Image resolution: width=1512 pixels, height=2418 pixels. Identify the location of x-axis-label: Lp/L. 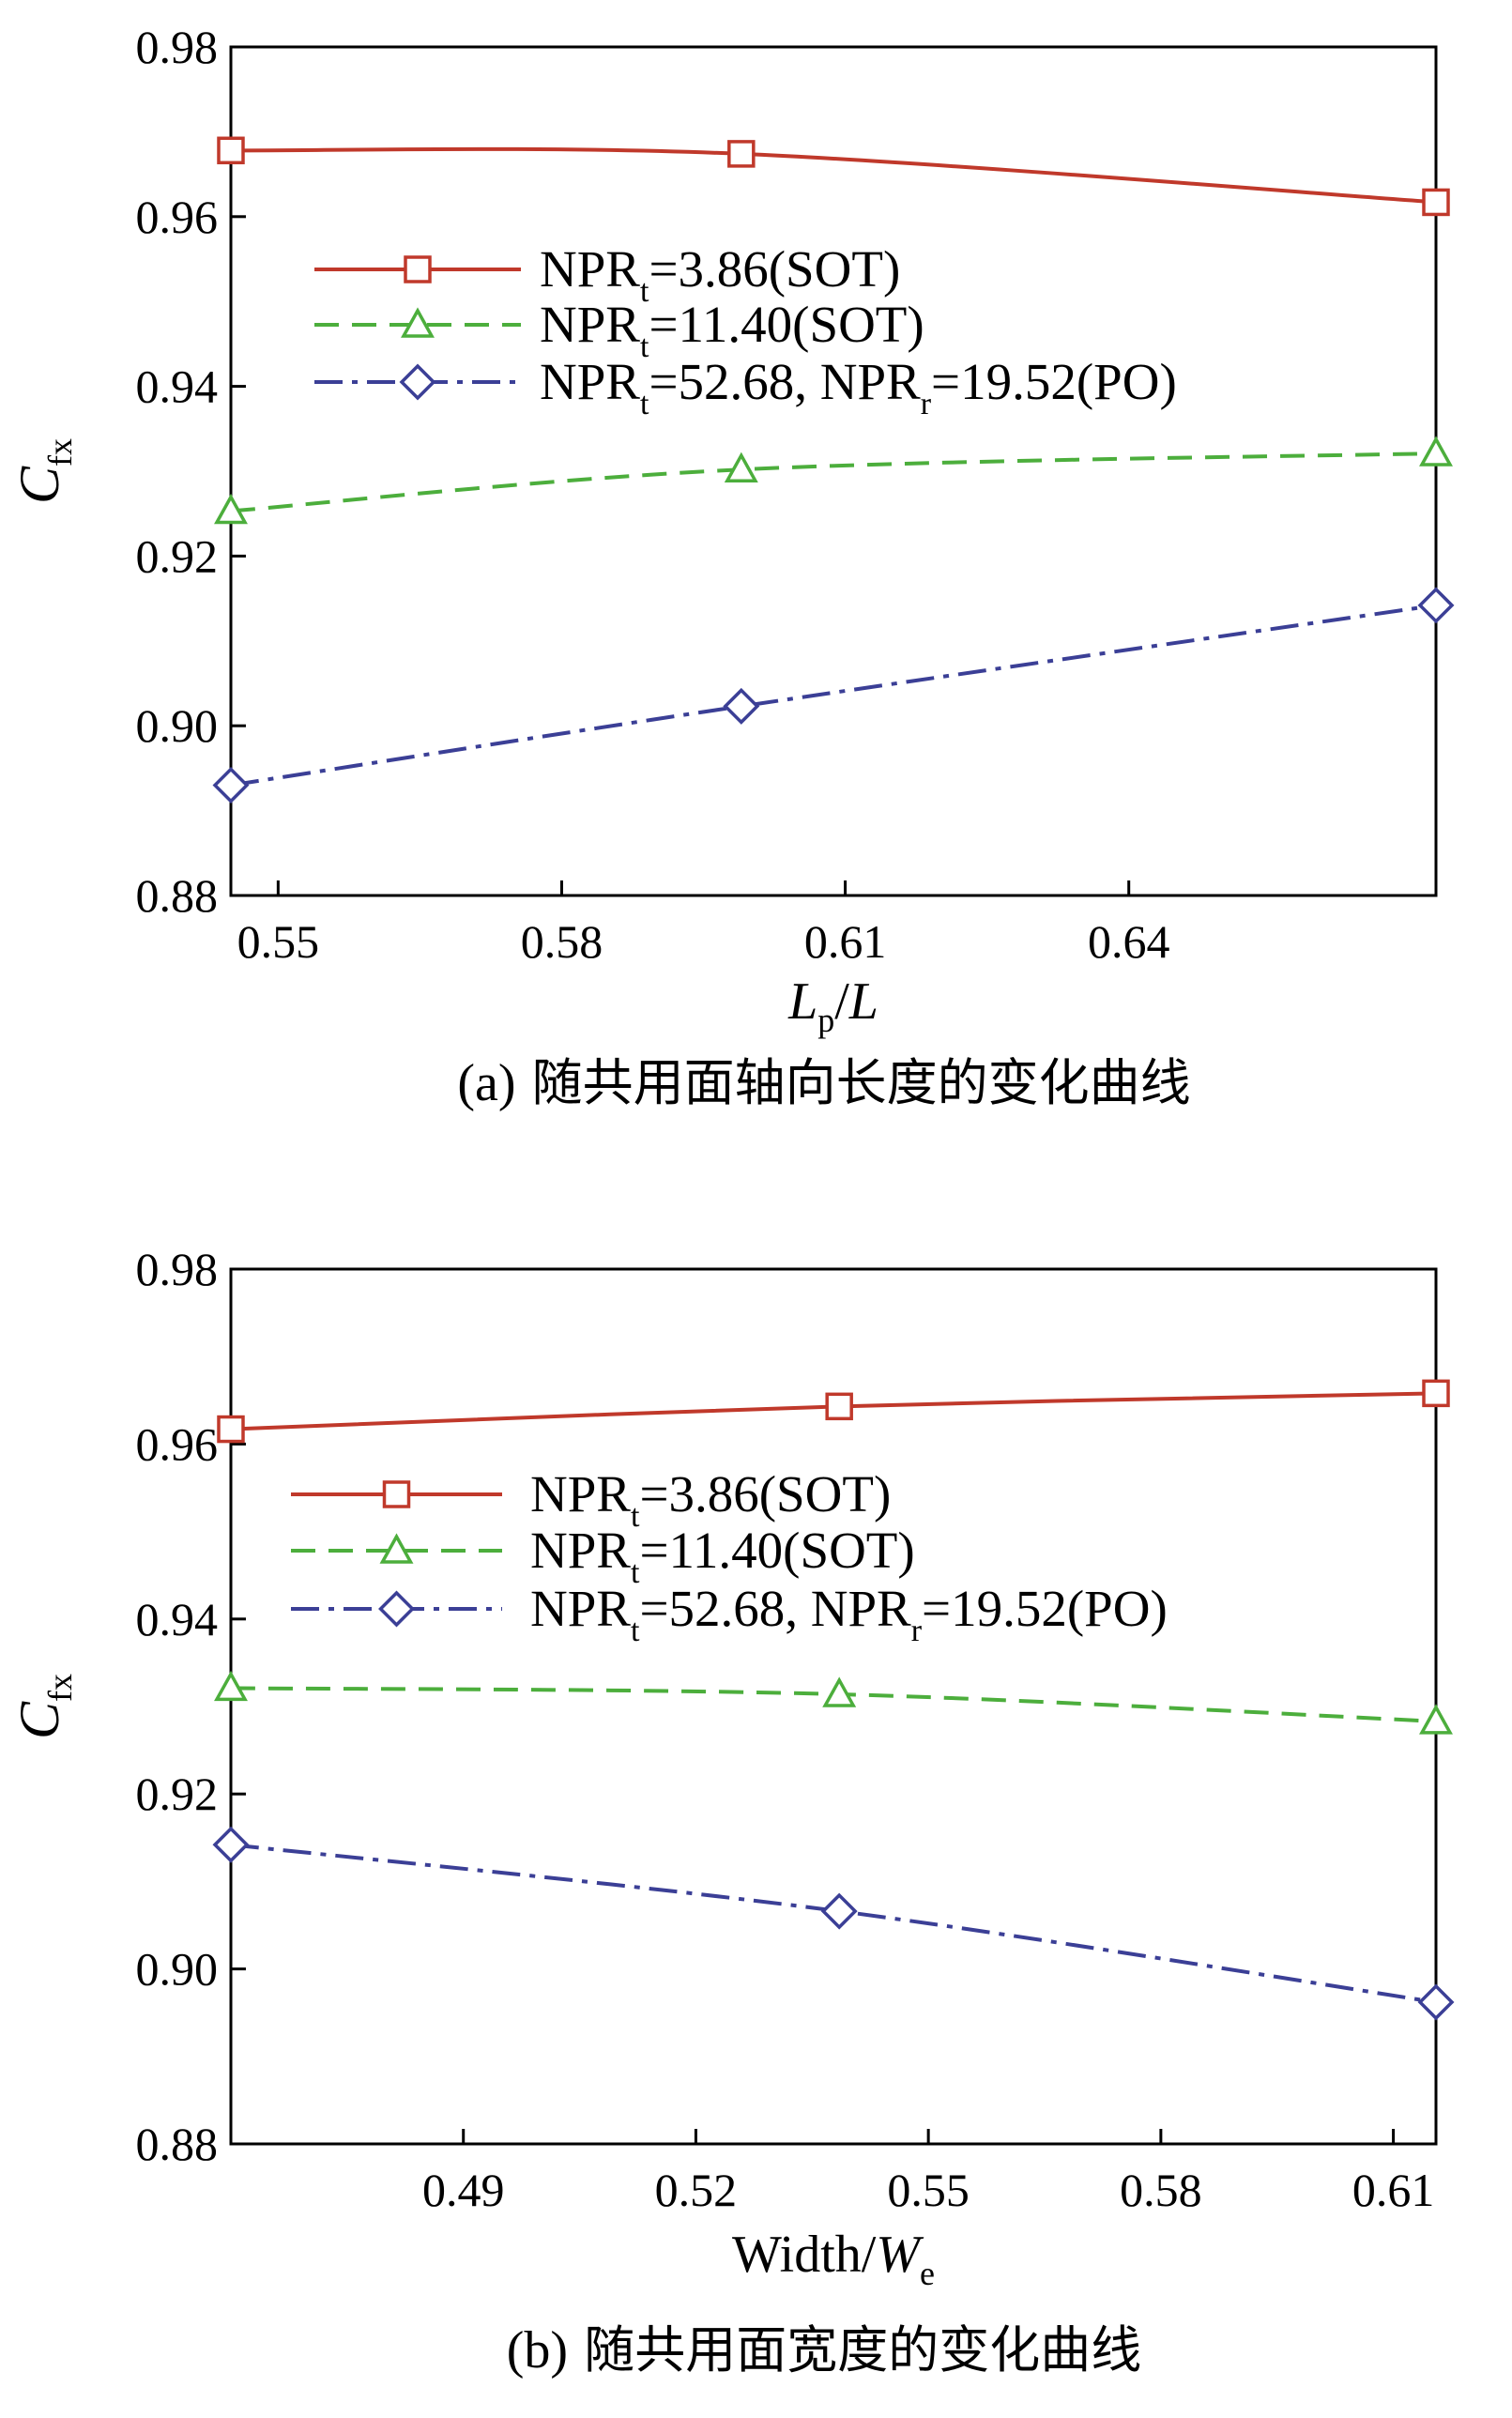
(832, 1005).